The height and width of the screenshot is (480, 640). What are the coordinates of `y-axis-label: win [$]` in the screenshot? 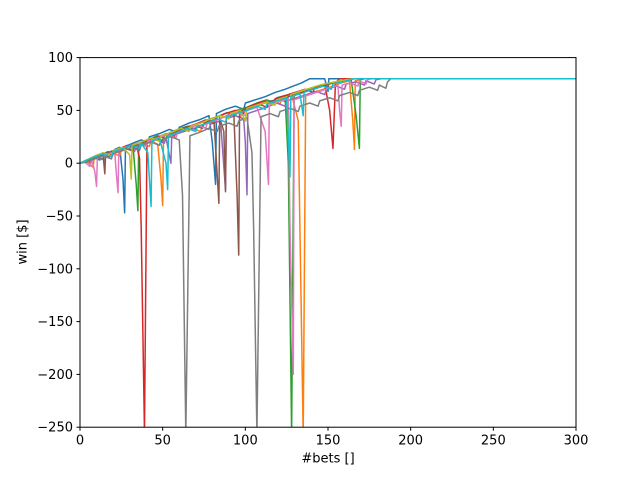 It's located at (23, 242).